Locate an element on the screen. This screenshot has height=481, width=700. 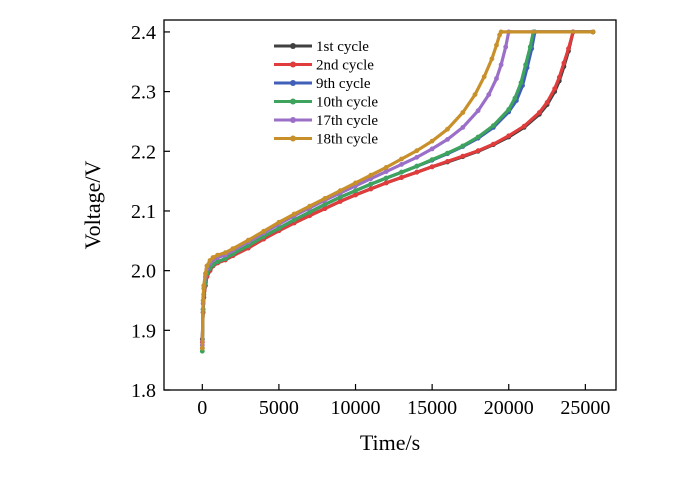
legend-label: 1st cycle is located at coordinates (342, 47).